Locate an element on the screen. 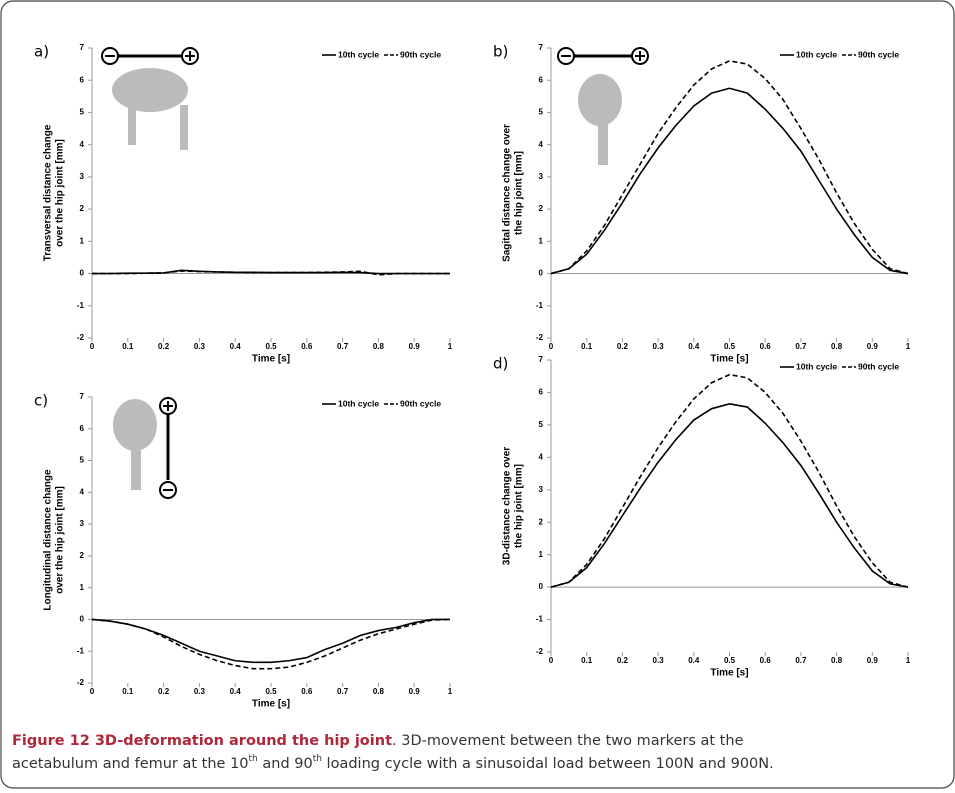 Image resolution: width=955 pixels, height=793 pixels. panel-label: c) is located at coordinates (41, 401).